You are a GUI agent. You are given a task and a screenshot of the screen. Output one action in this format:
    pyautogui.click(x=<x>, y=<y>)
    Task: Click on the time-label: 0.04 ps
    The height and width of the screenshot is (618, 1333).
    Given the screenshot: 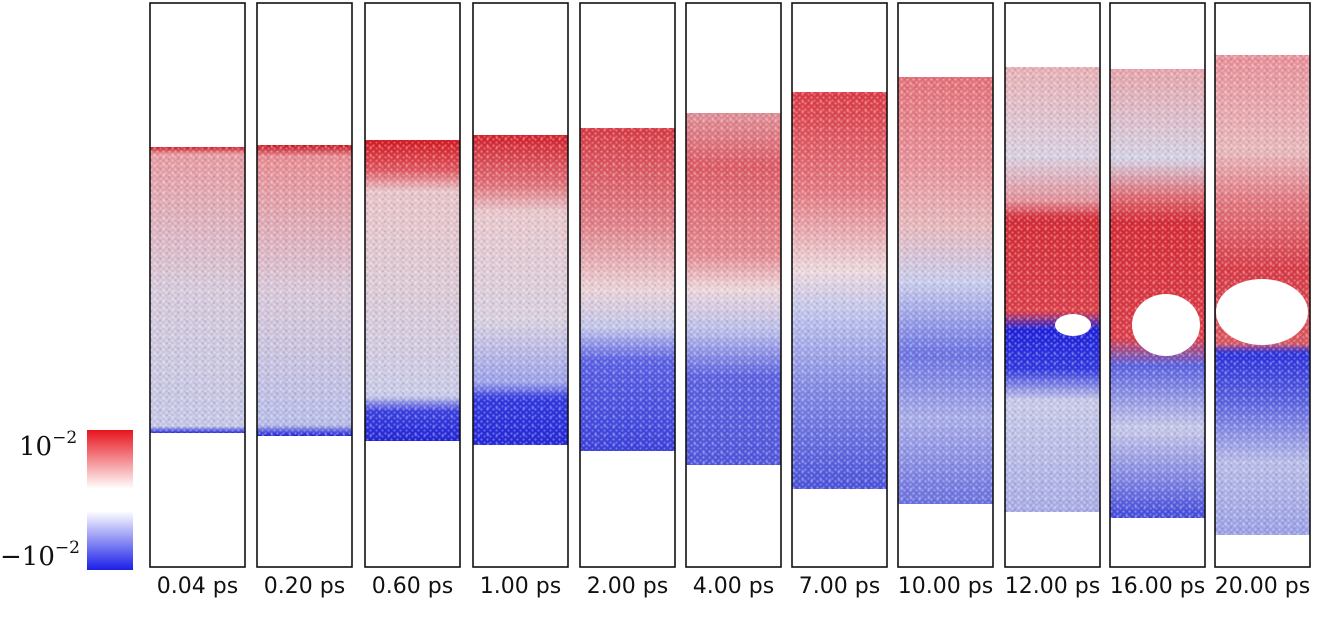 What is the action you would take?
    pyautogui.click(x=197, y=586)
    